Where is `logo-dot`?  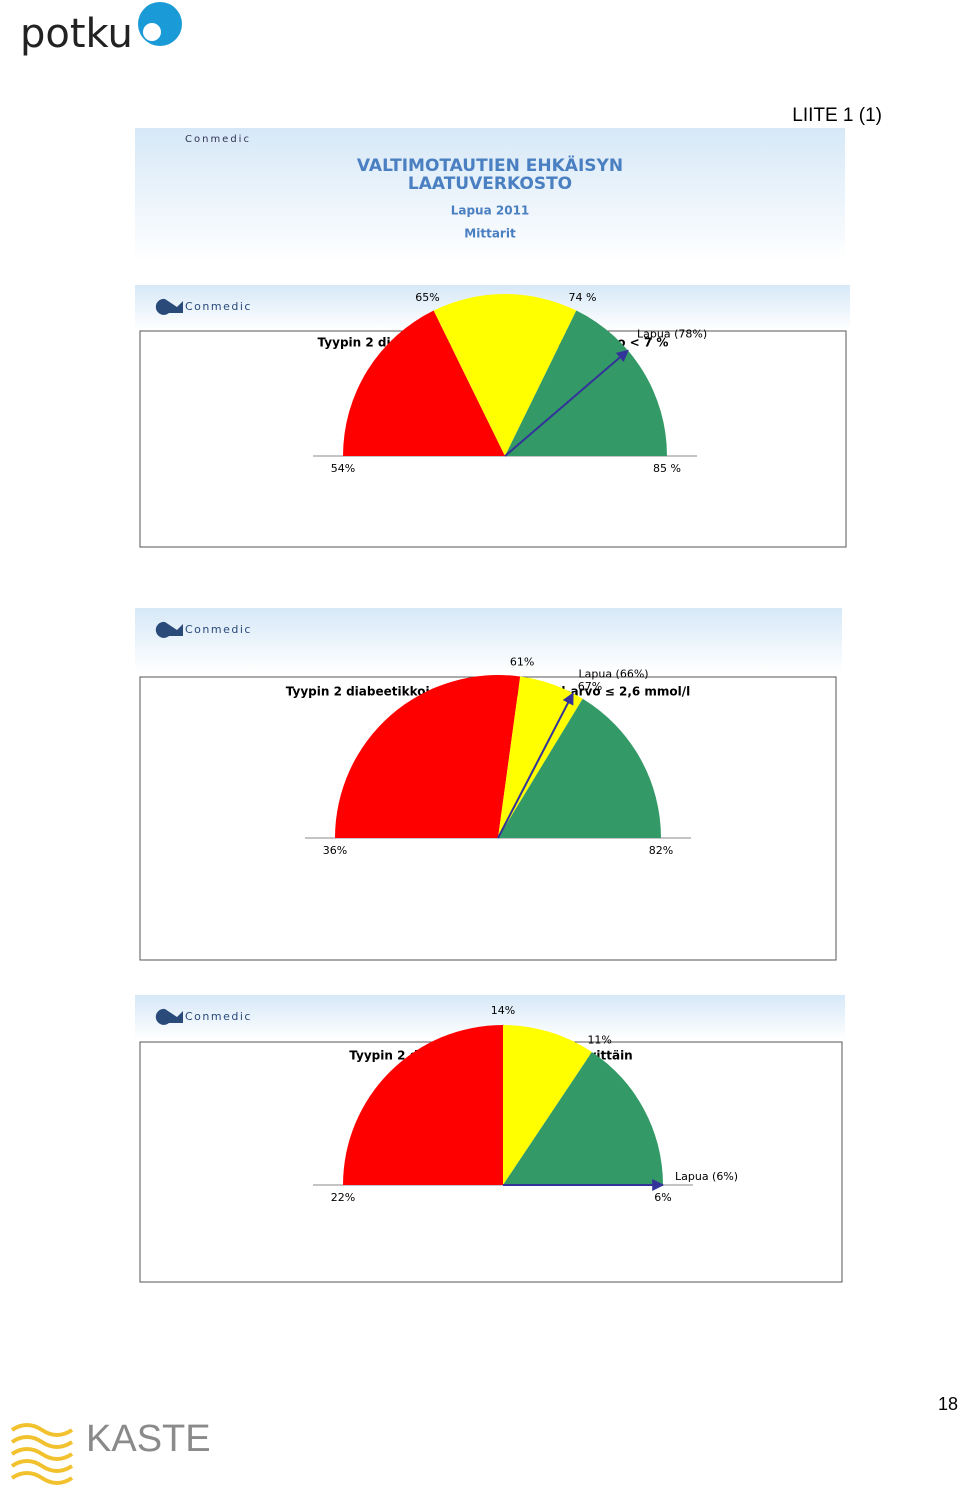
logo-dot is located at coordinates (160, 24).